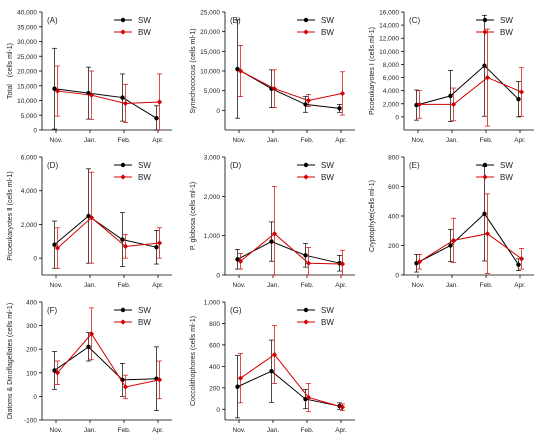 Image resolution: width=550 pixels, height=446 pixels. What do you see at coordinates (30, 421) in the screenshot?
I see `y-tick-label: -100` at bounding box center [30, 421].